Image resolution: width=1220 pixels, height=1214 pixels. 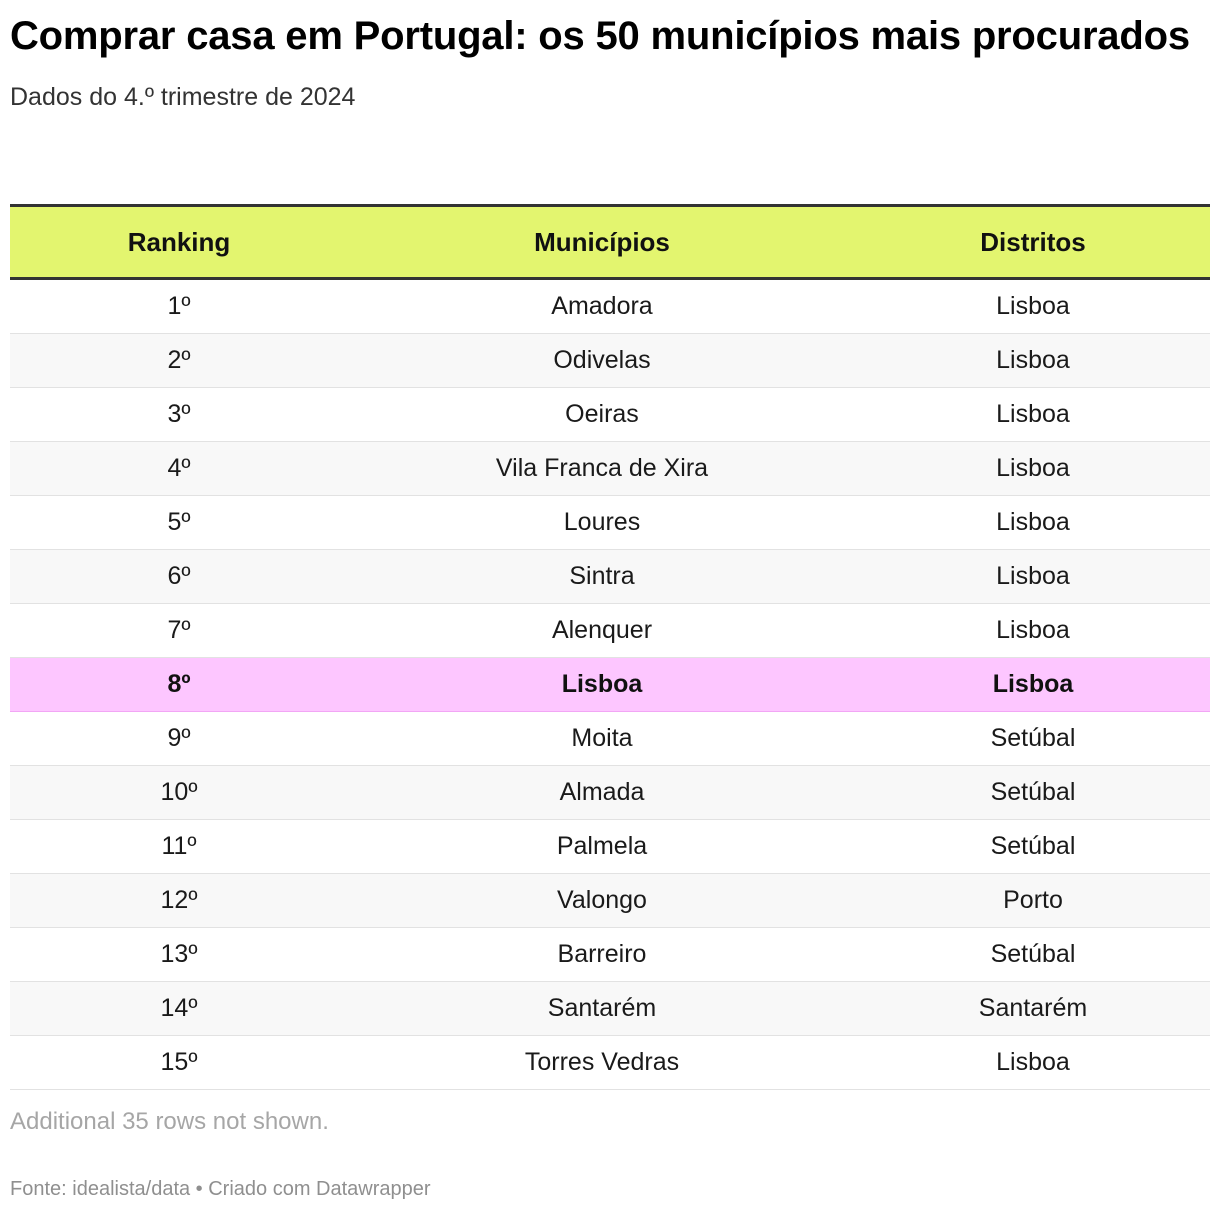 I want to click on column-header-municipios: Municípios, so click(x=602, y=242).